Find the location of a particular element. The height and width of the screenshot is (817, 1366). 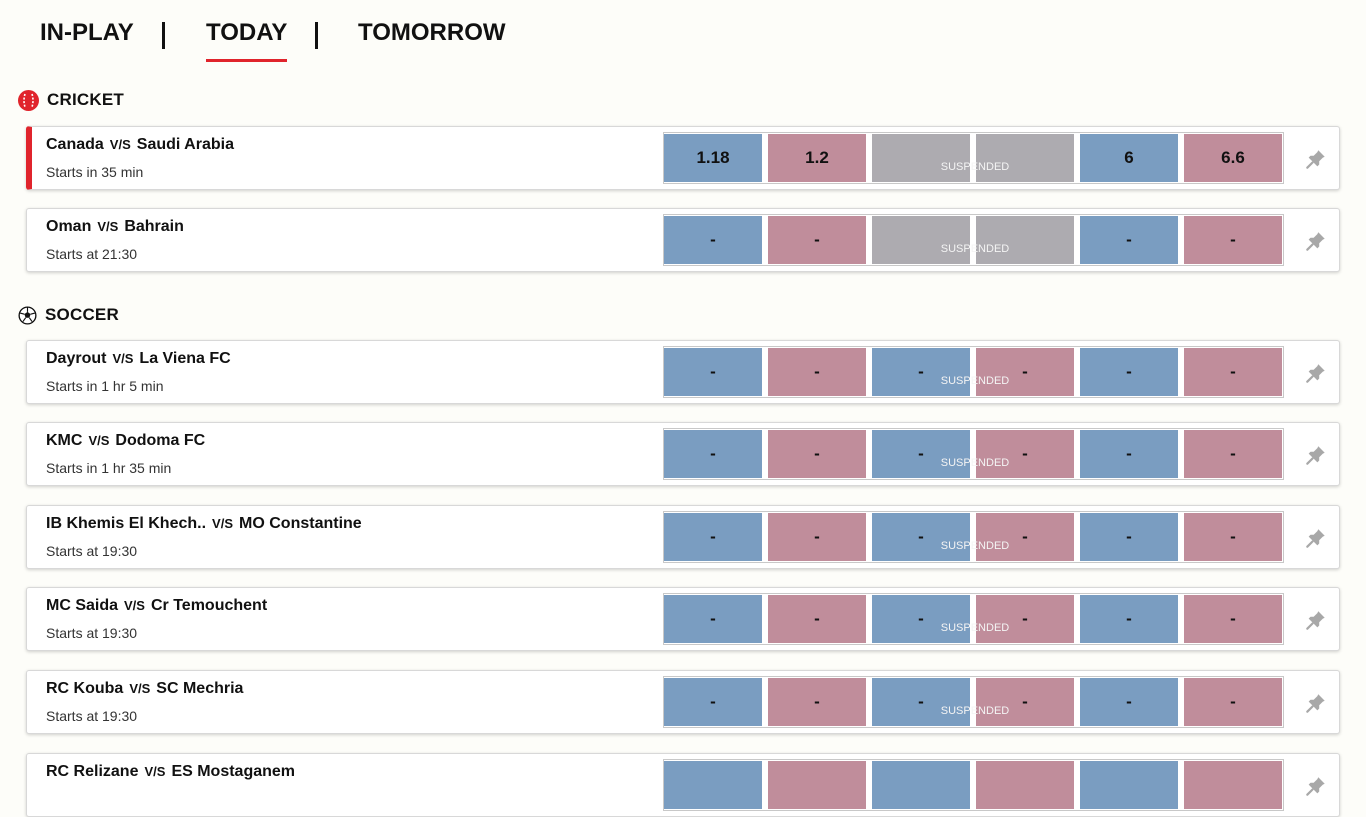

home-team: IB Khemis El Khech.. is located at coordinates (126, 523).